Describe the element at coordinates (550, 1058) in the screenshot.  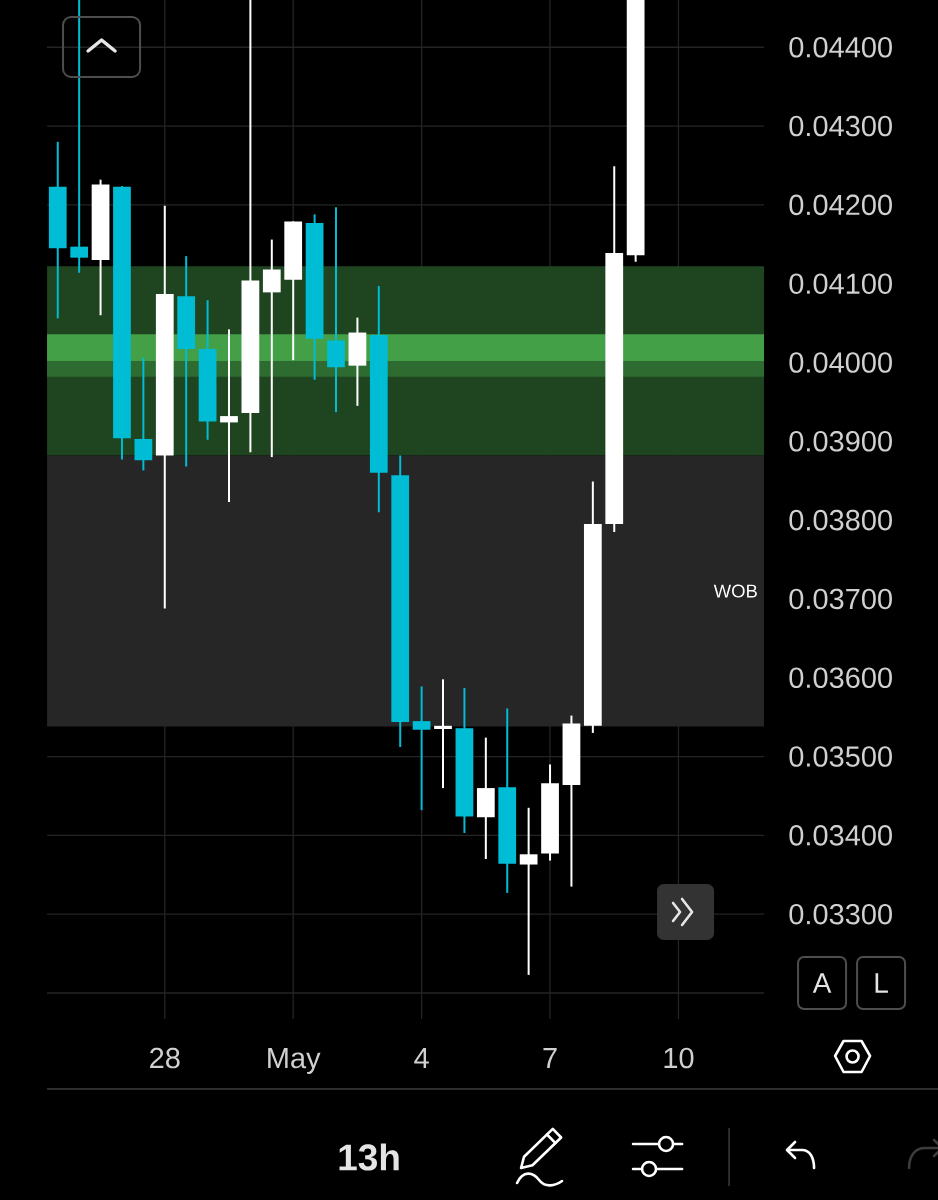
I see `x-tick-label: 7` at that location.